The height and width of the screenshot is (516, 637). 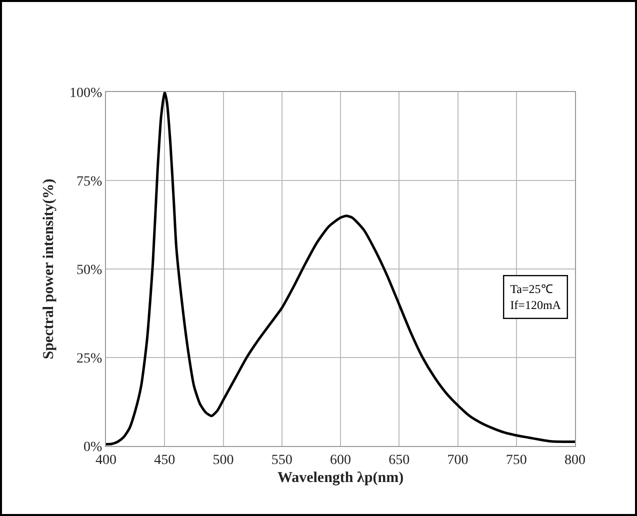 What do you see at coordinates (399, 460) in the screenshot?
I see `x-tick-label: 650` at bounding box center [399, 460].